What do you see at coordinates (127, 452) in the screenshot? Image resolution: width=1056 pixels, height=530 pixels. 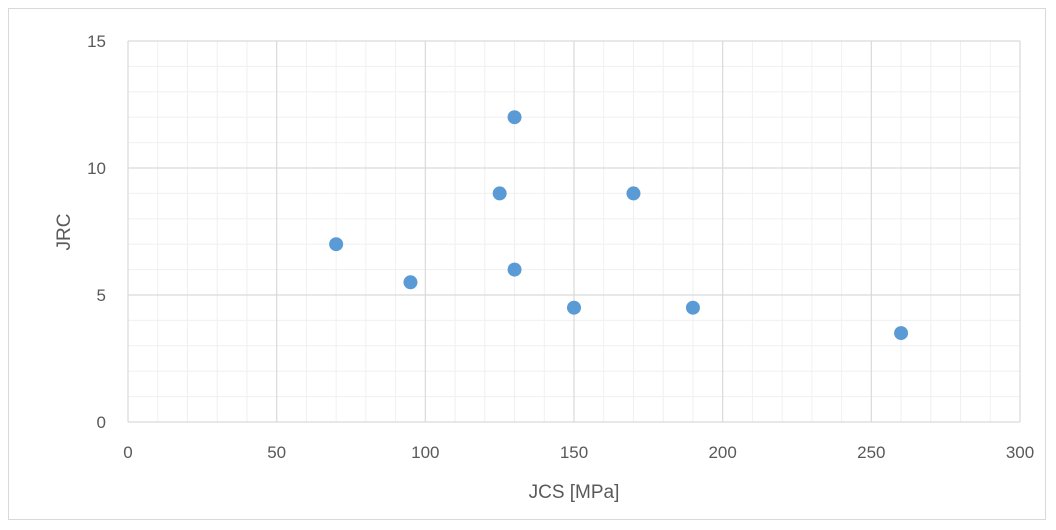 I see `x-tick-label: 0` at bounding box center [127, 452].